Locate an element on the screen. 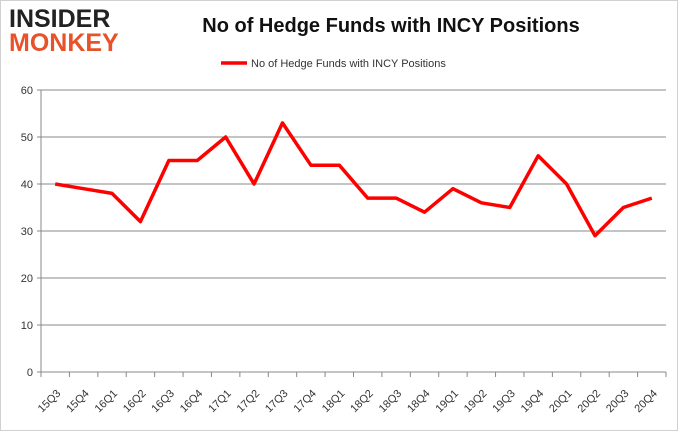 The width and height of the screenshot is (678, 431). legend-label: No of Hedge Funds with INCY Positions is located at coordinates (348, 64).